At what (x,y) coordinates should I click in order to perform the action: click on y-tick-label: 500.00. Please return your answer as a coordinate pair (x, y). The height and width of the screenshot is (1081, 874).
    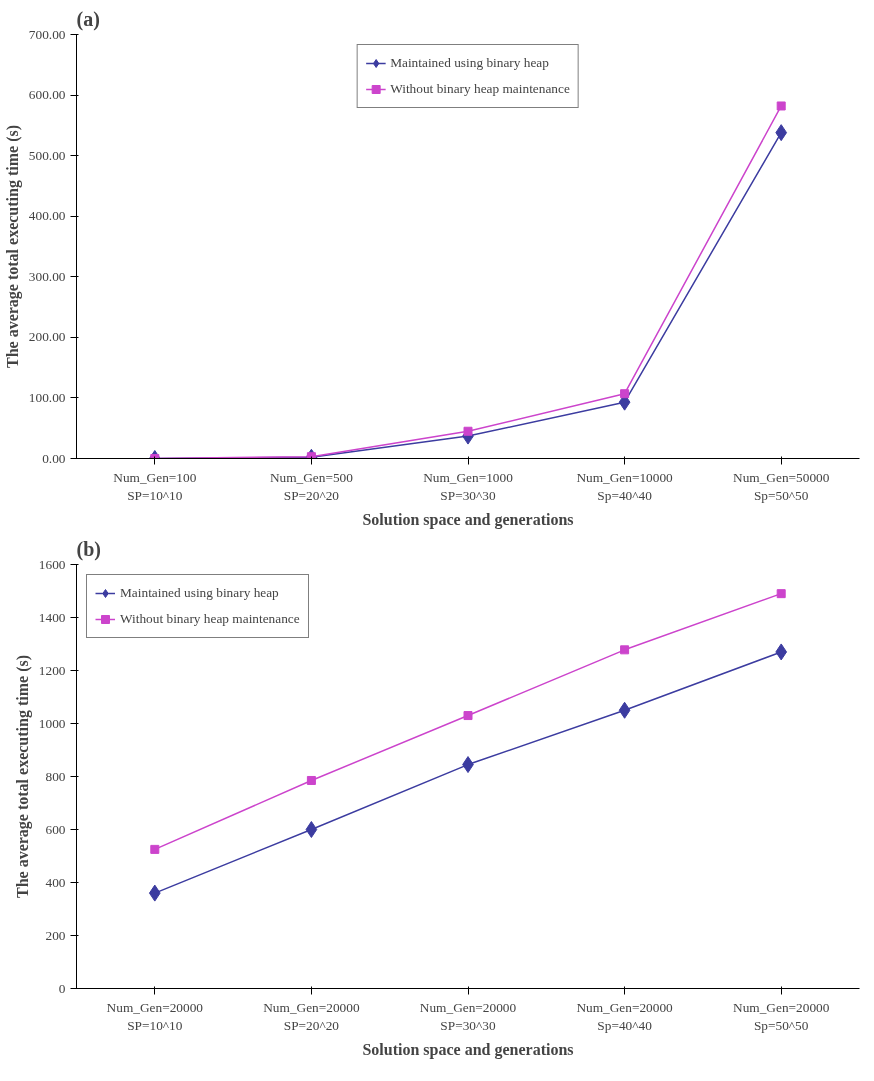
    Looking at the image, I should click on (47, 155).